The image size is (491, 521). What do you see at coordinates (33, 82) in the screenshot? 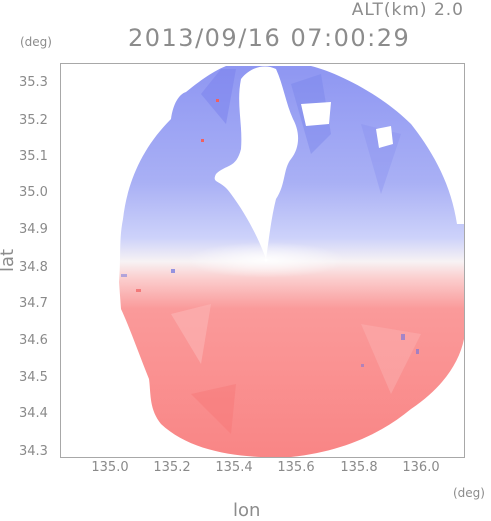
I see `y-tick-label: 35.3` at bounding box center [33, 82].